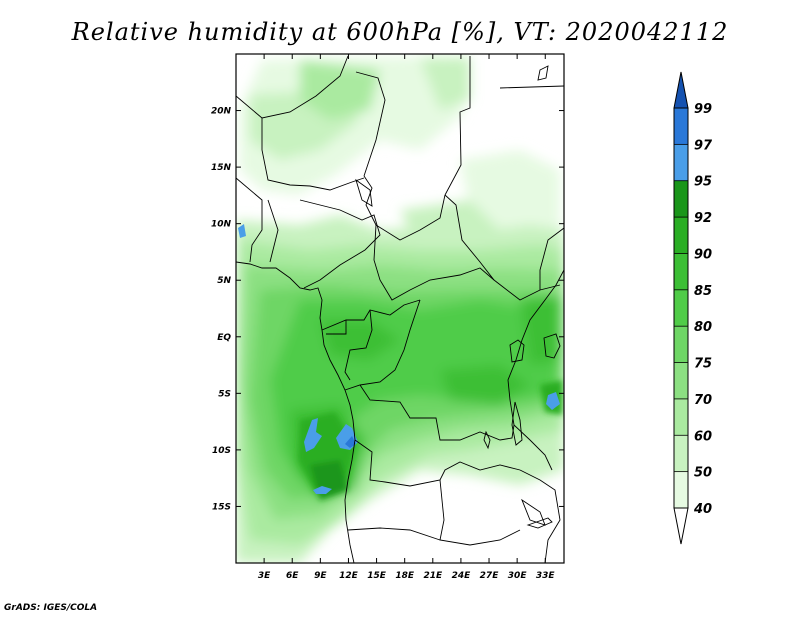  I want to click on colorbar-level-label: 60, so click(703, 436).